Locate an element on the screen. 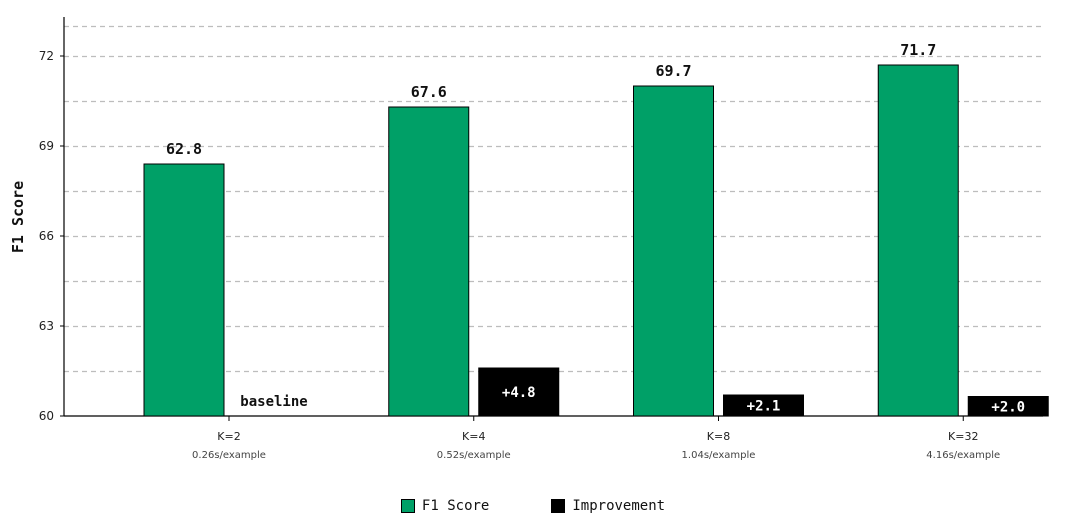 Image resolution: width=1066 pixels, height=530 pixels. improvement-value-label: +4.8 is located at coordinates (519, 393).